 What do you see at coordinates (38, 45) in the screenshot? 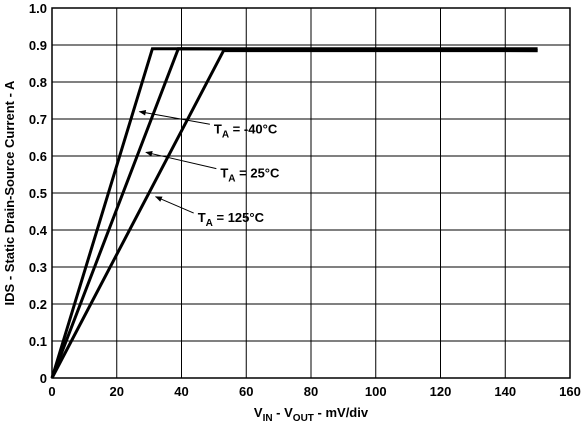
I see `y-tick-label: 0.9` at bounding box center [38, 45].